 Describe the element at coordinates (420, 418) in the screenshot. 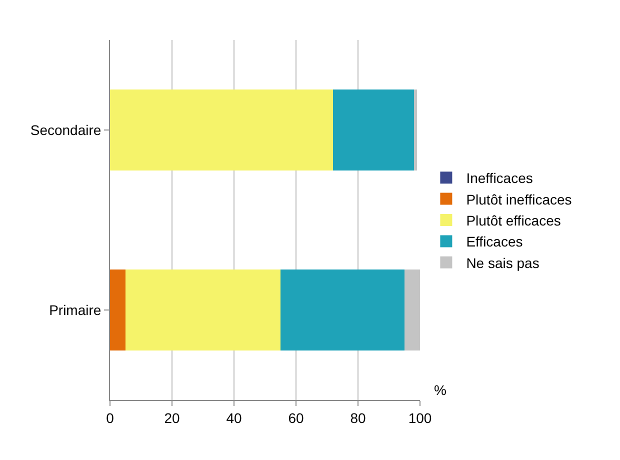

I see `x-tick-label: 100` at that location.